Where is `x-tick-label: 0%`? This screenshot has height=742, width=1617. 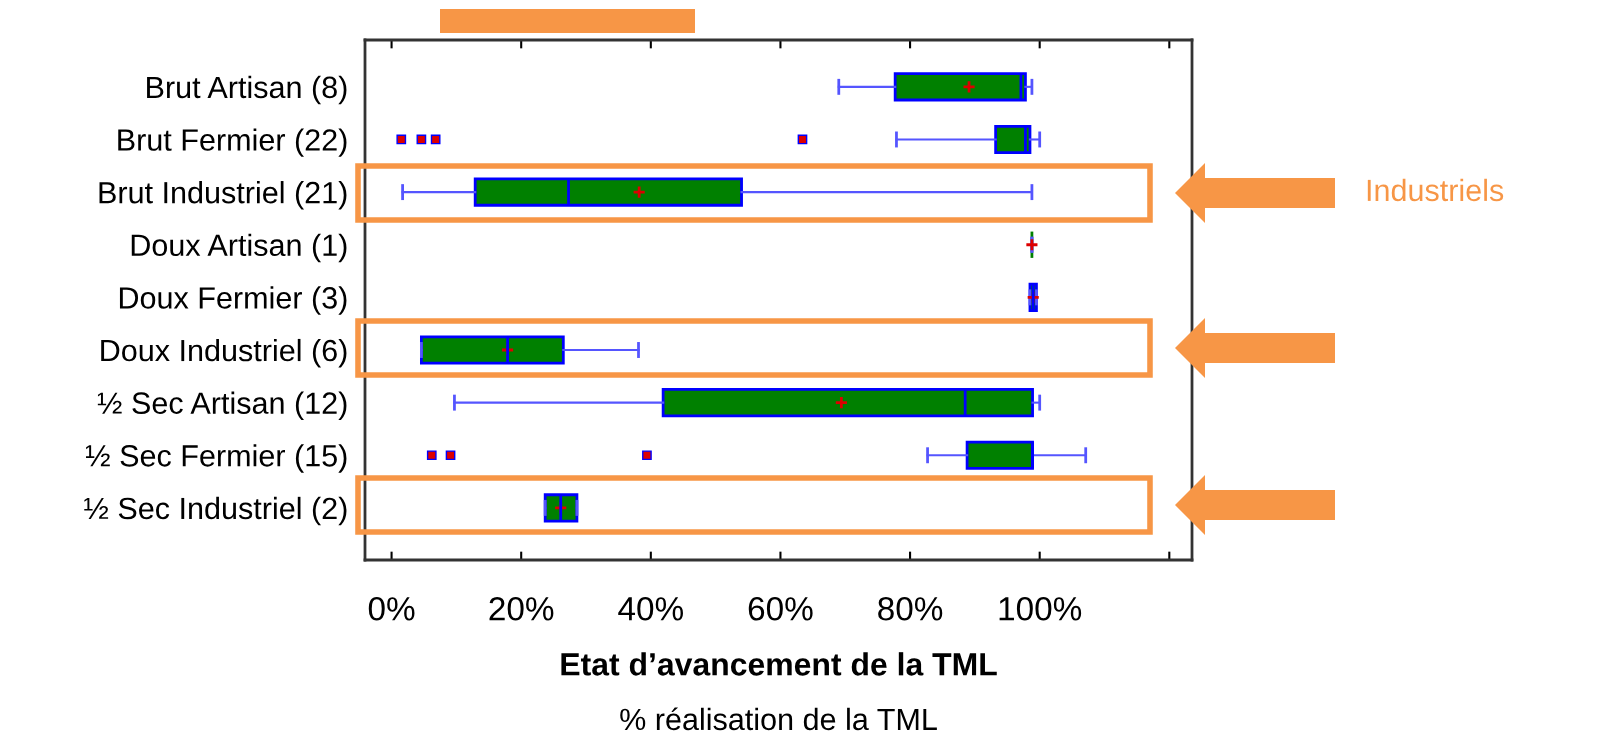
x-tick-label: 0% is located at coordinates (391, 608).